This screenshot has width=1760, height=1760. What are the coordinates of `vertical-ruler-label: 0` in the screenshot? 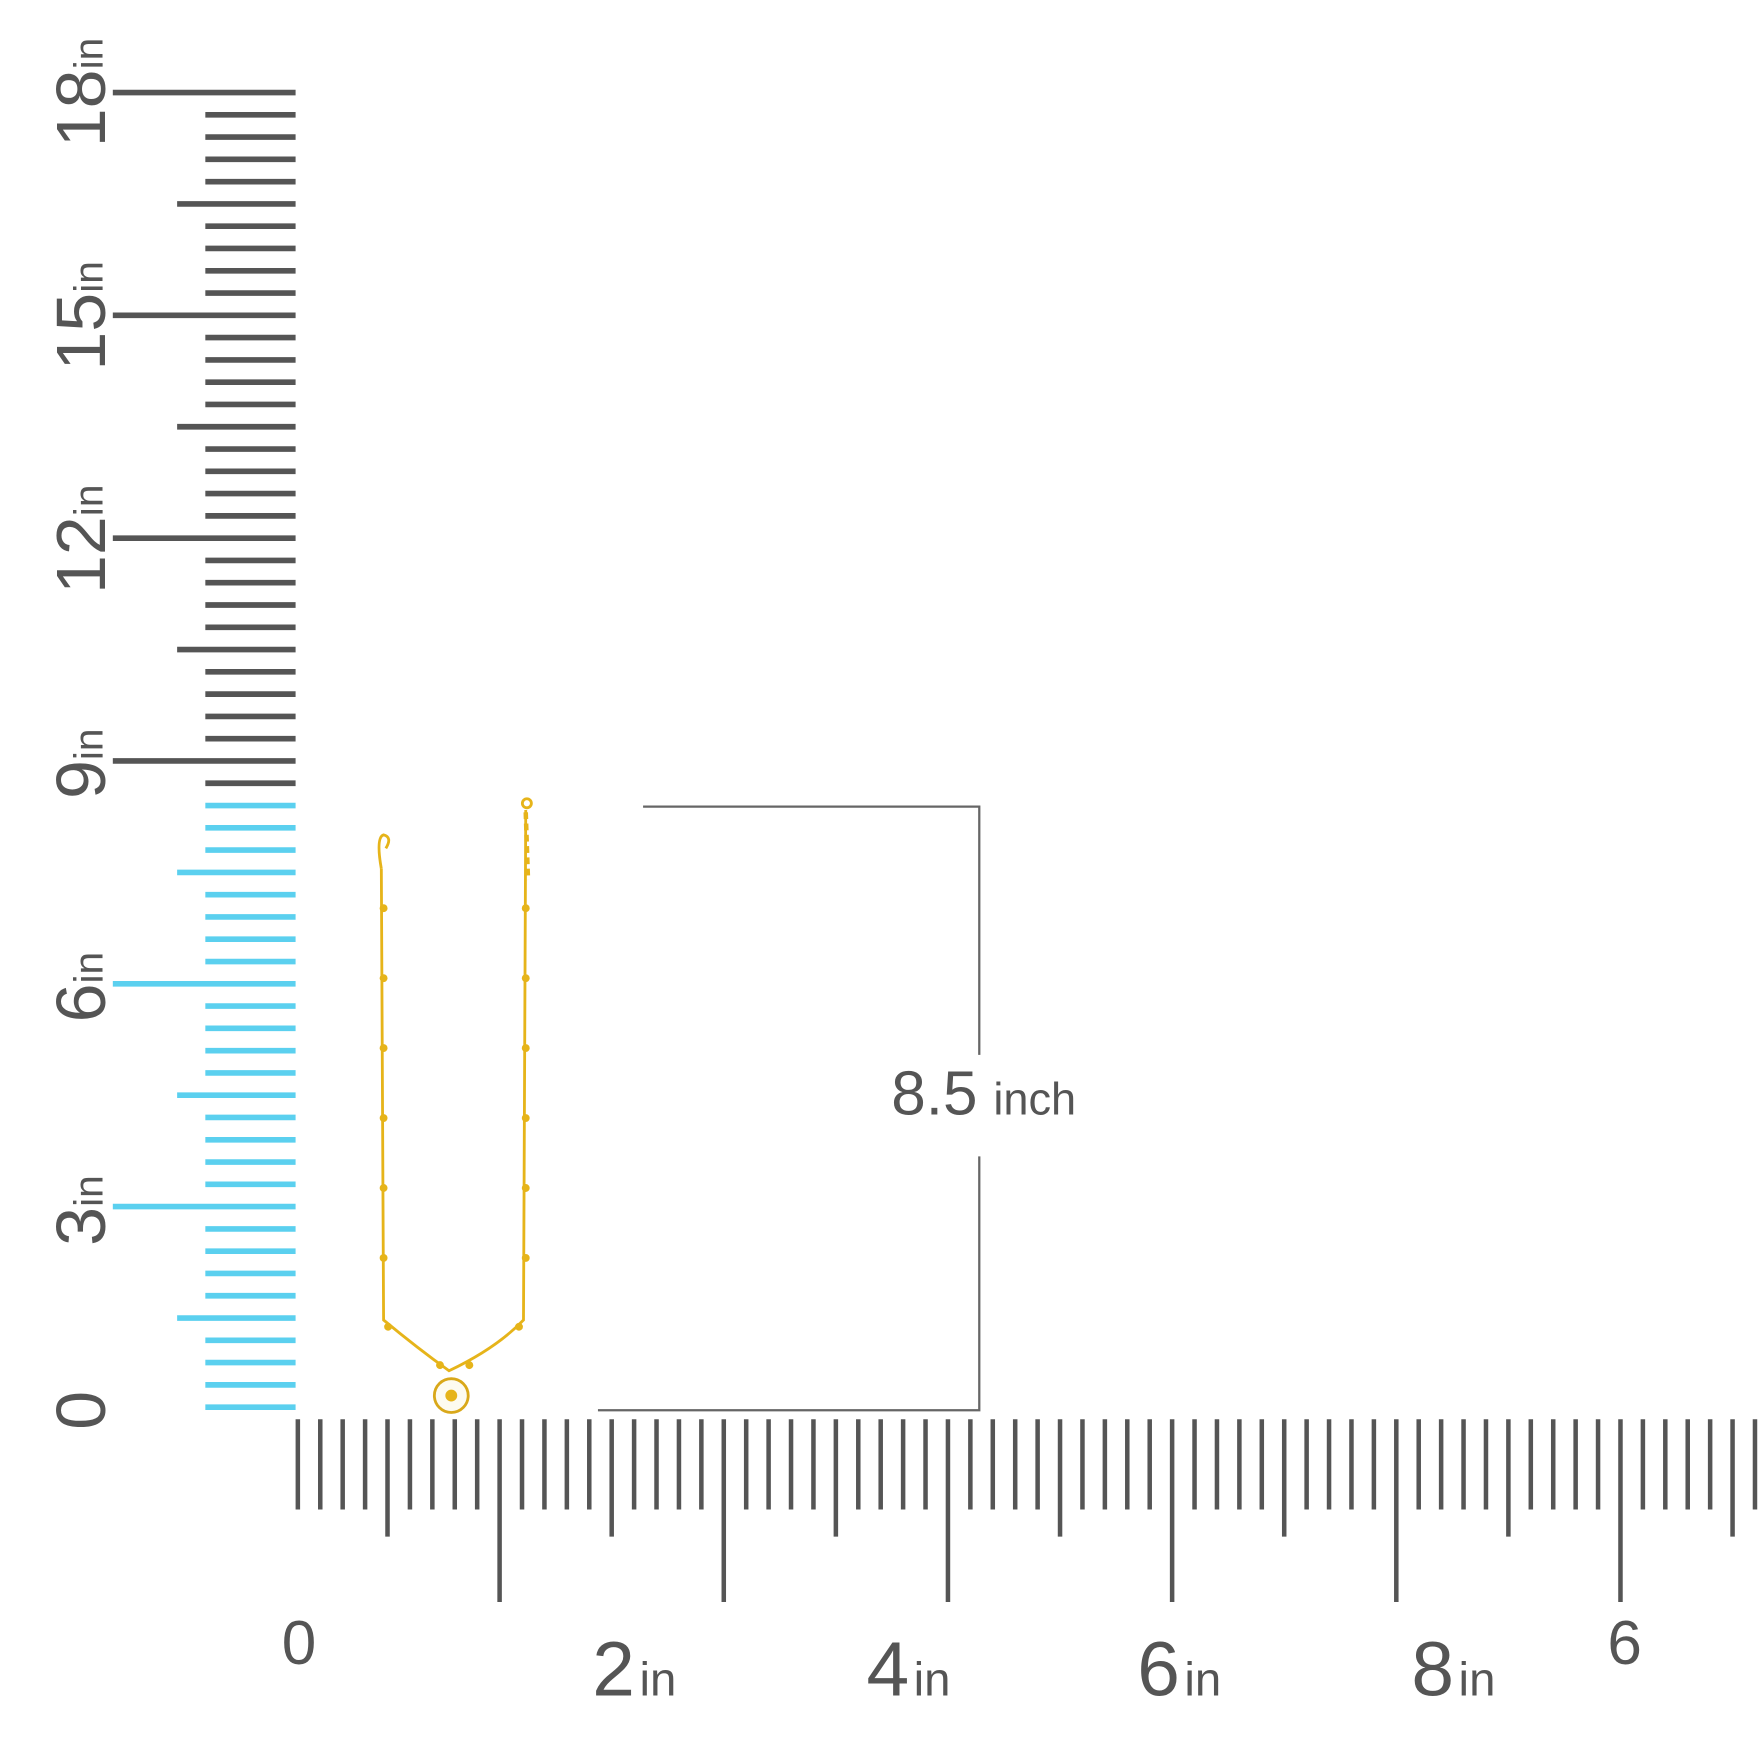 It's located at (81, 1410).